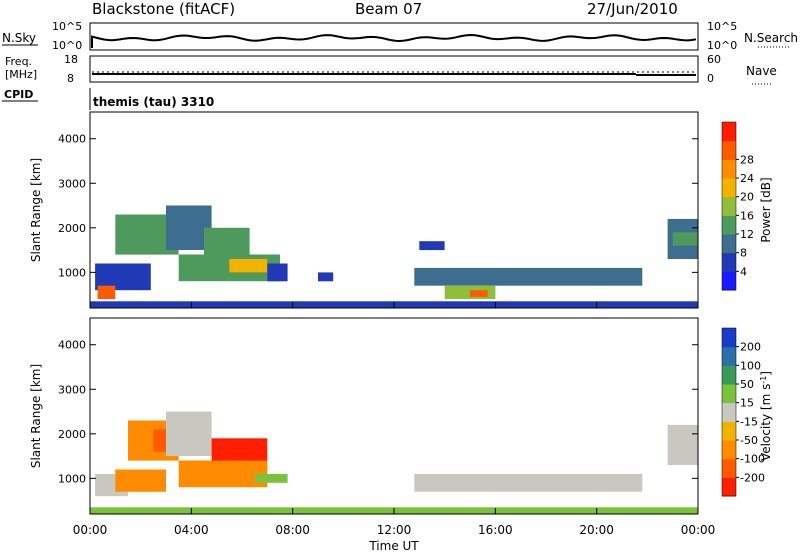 This screenshot has height=554, width=800. I want to click on velocity-colorbar: 200 100 50 15 -15 -50 -100 -200, so click(743, 412).